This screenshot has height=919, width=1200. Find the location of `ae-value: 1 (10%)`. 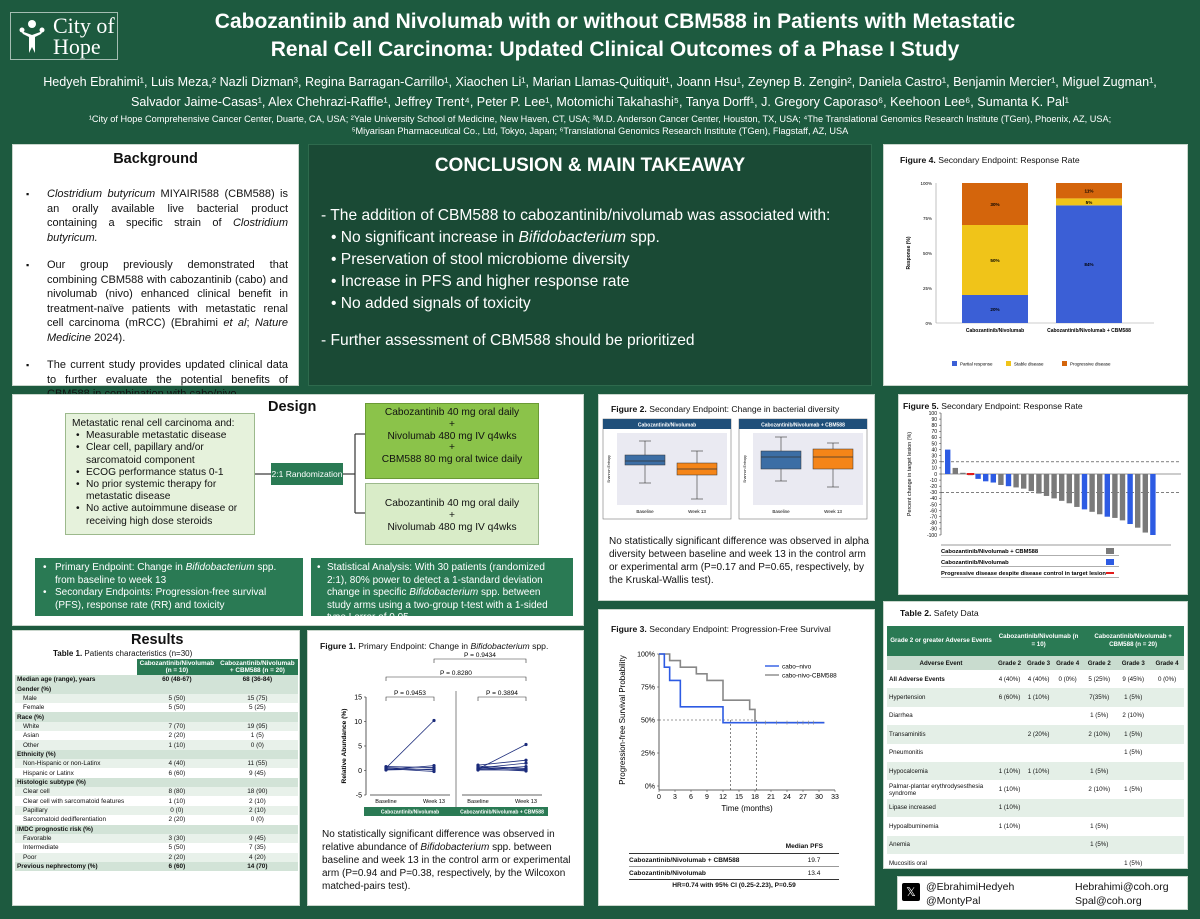

ae-value: 1 (10%) is located at coordinates (1010, 771).